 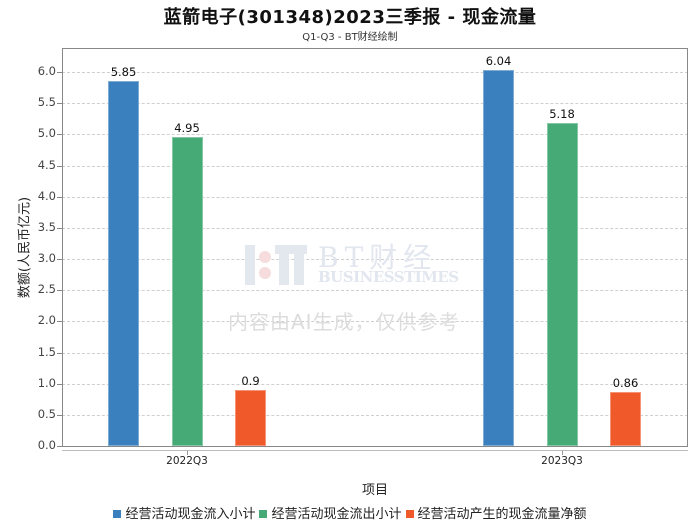 What do you see at coordinates (336, 514) in the screenshot?
I see `legend-label: 经营活动现金流出小计` at bounding box center [336, 514].